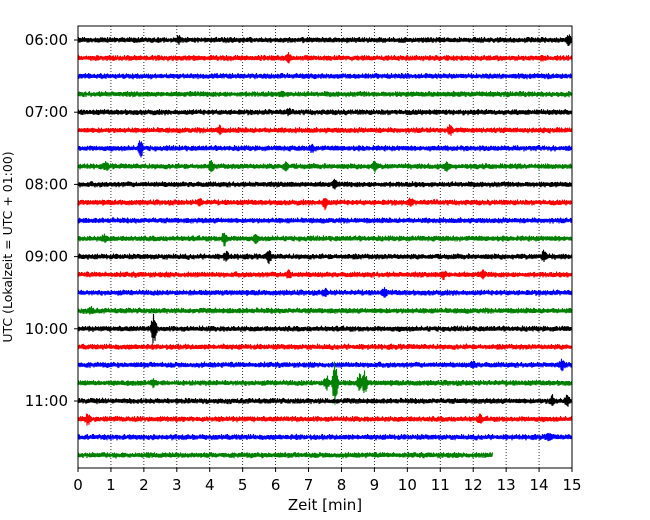 The height and width of the screenshot is (520, 650). Describe the element at coordinates (325, 505) in the screenshot. I see `x-axis-label: Zeit [min]` at that location.